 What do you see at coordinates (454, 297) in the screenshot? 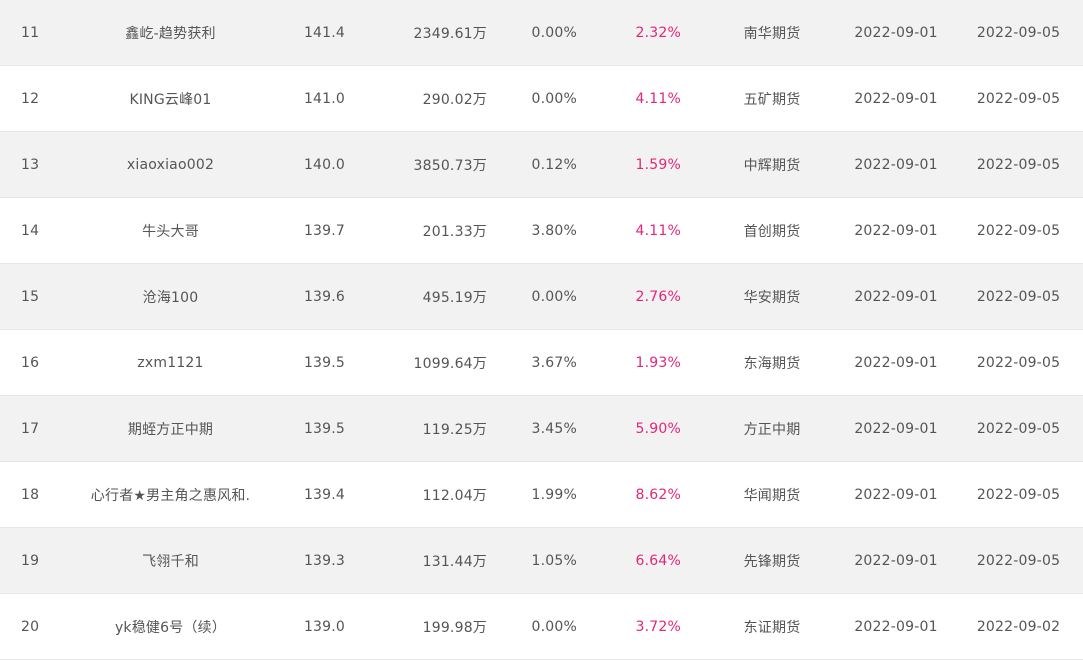
I see `equity-cell: 495.19万` at bounding box center [454, 297].